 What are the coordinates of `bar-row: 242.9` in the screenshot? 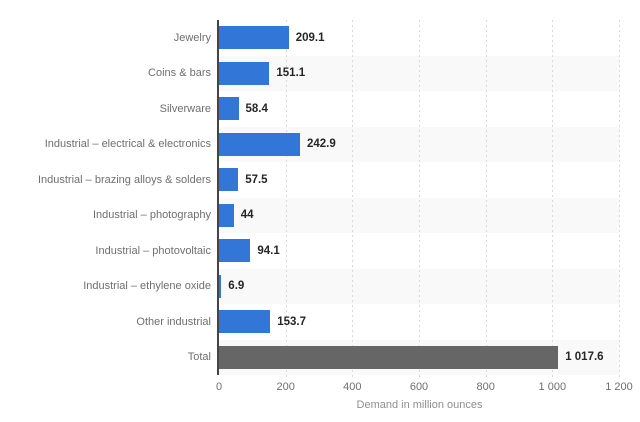 It's located at (419, 144).